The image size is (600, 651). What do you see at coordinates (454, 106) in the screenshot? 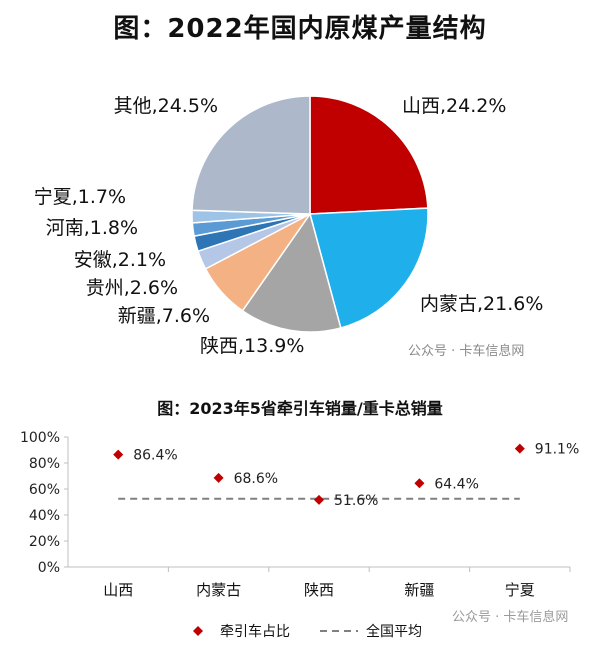
I see `pie-label-0: 山西,24.2%` at bounding box center [454, 106].